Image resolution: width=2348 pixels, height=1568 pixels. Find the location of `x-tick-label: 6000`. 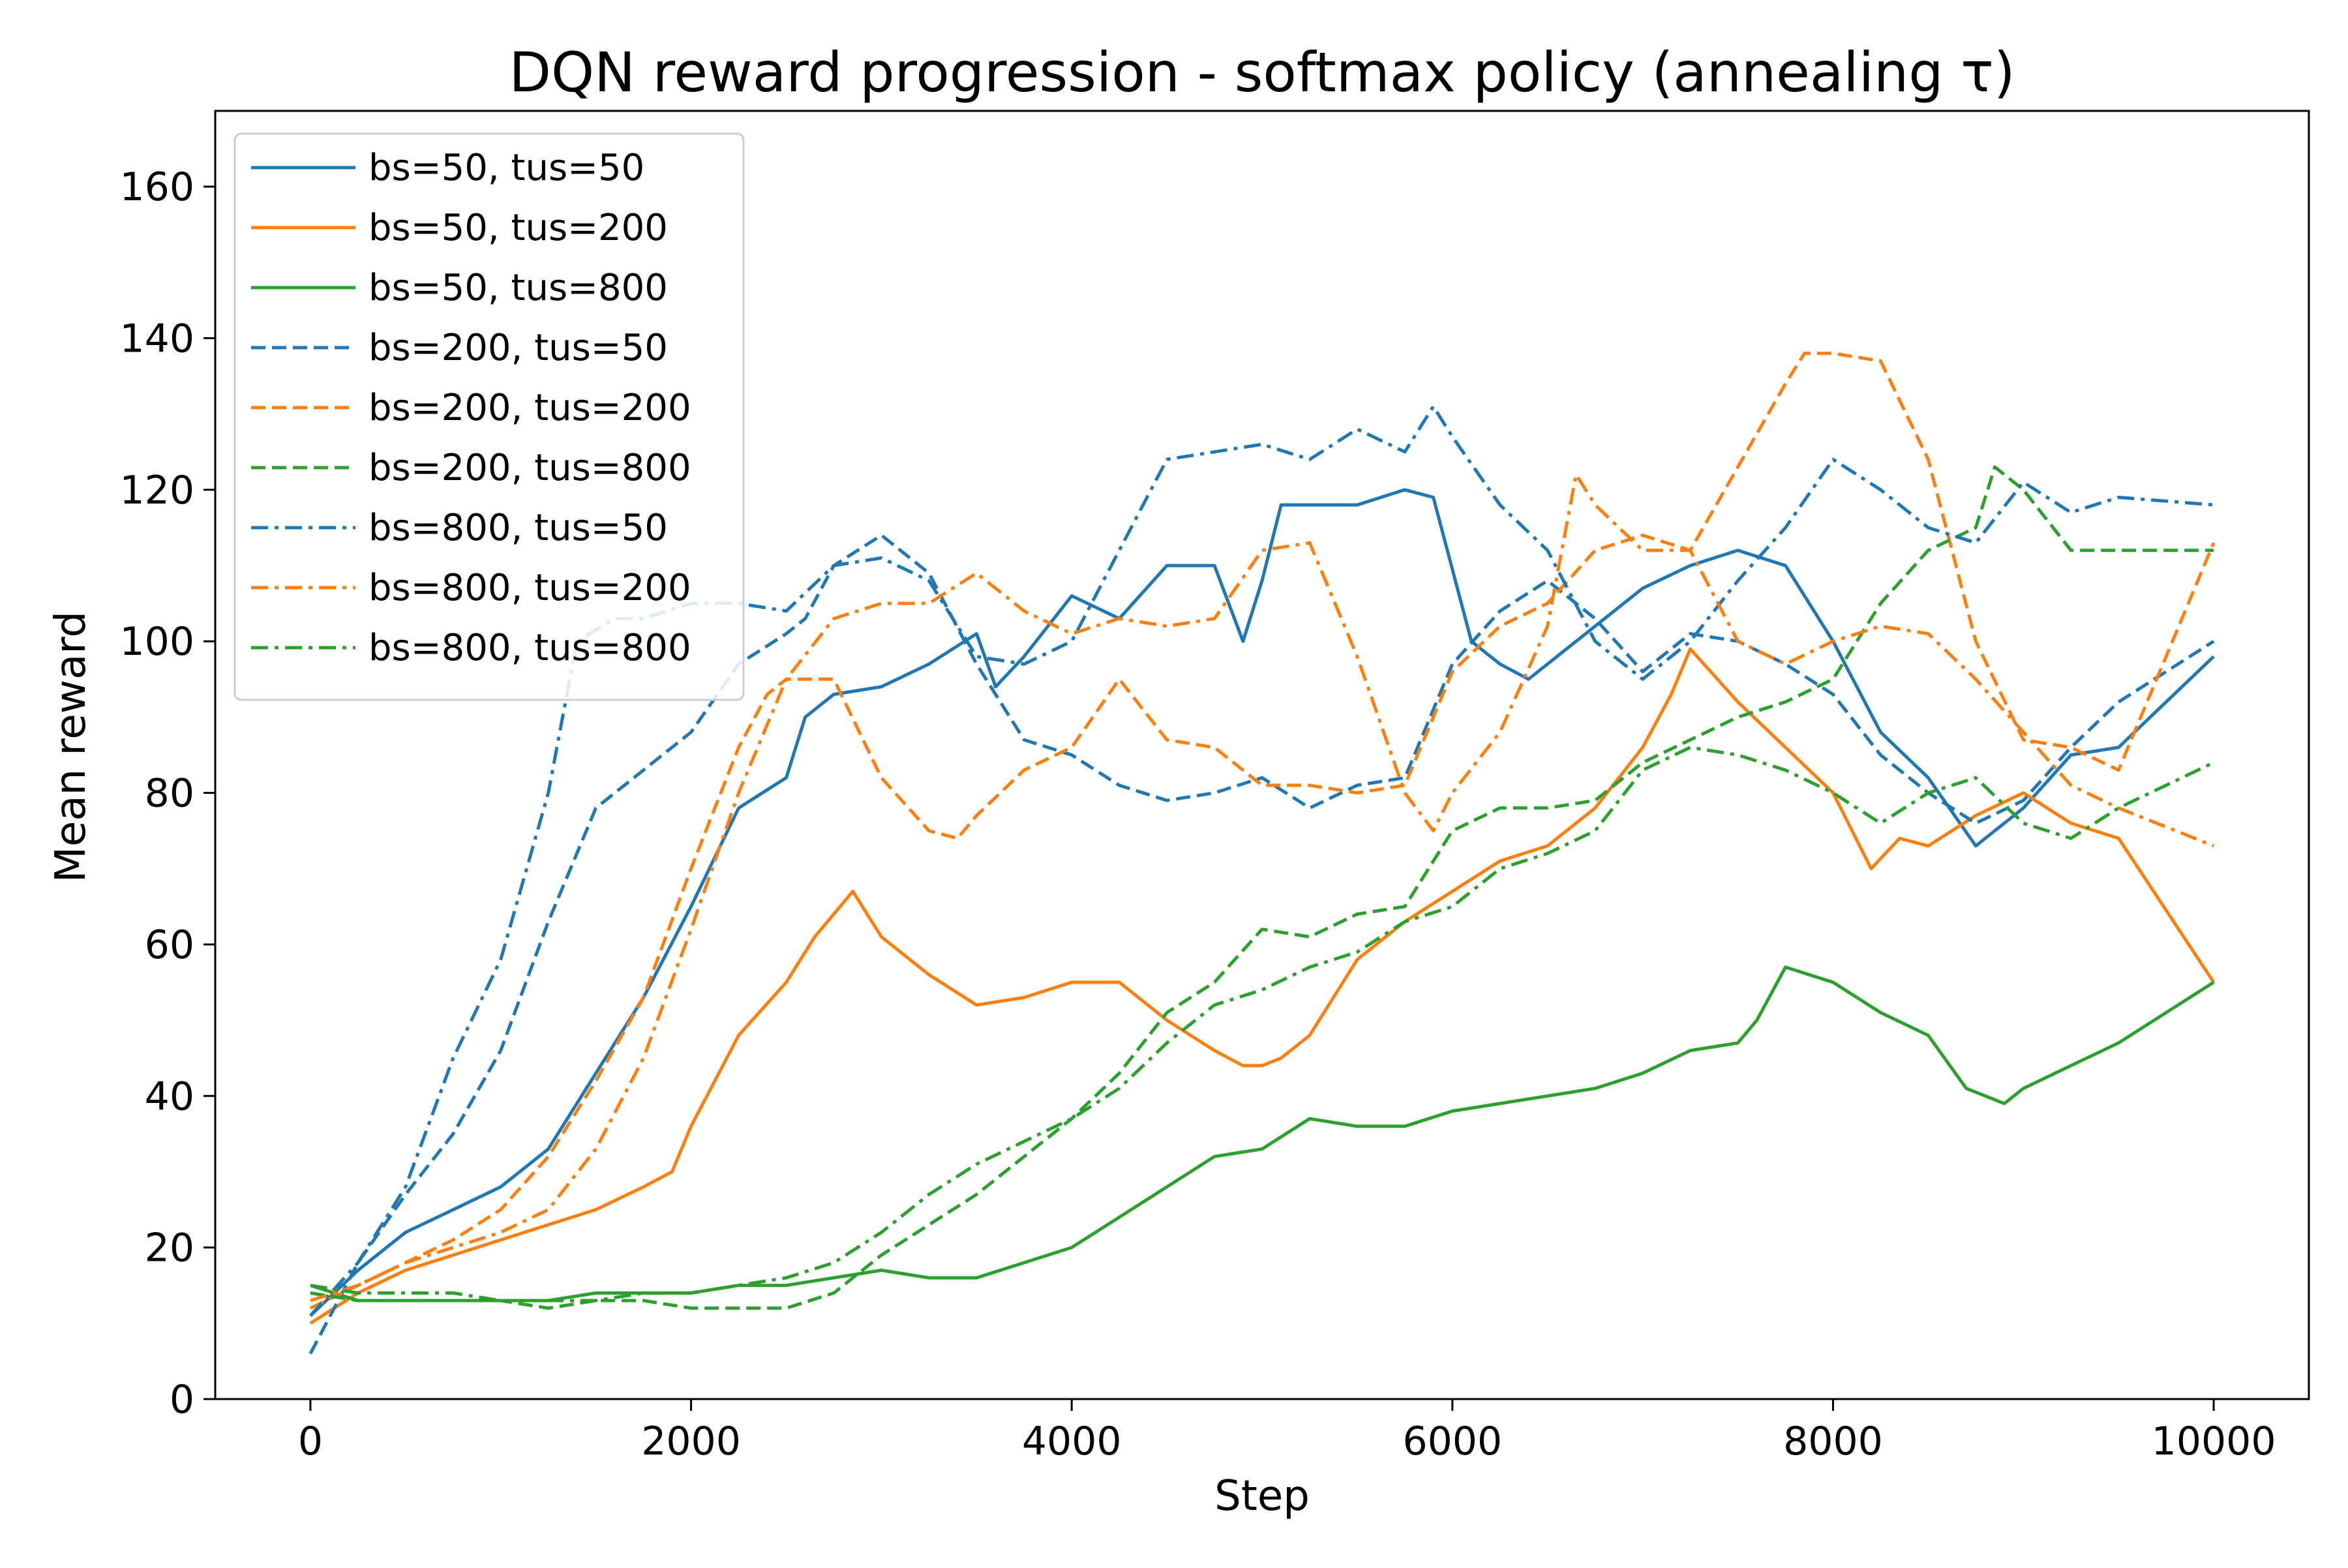

x-tick-label: 6000 is located at coordinates (1452, 1441).